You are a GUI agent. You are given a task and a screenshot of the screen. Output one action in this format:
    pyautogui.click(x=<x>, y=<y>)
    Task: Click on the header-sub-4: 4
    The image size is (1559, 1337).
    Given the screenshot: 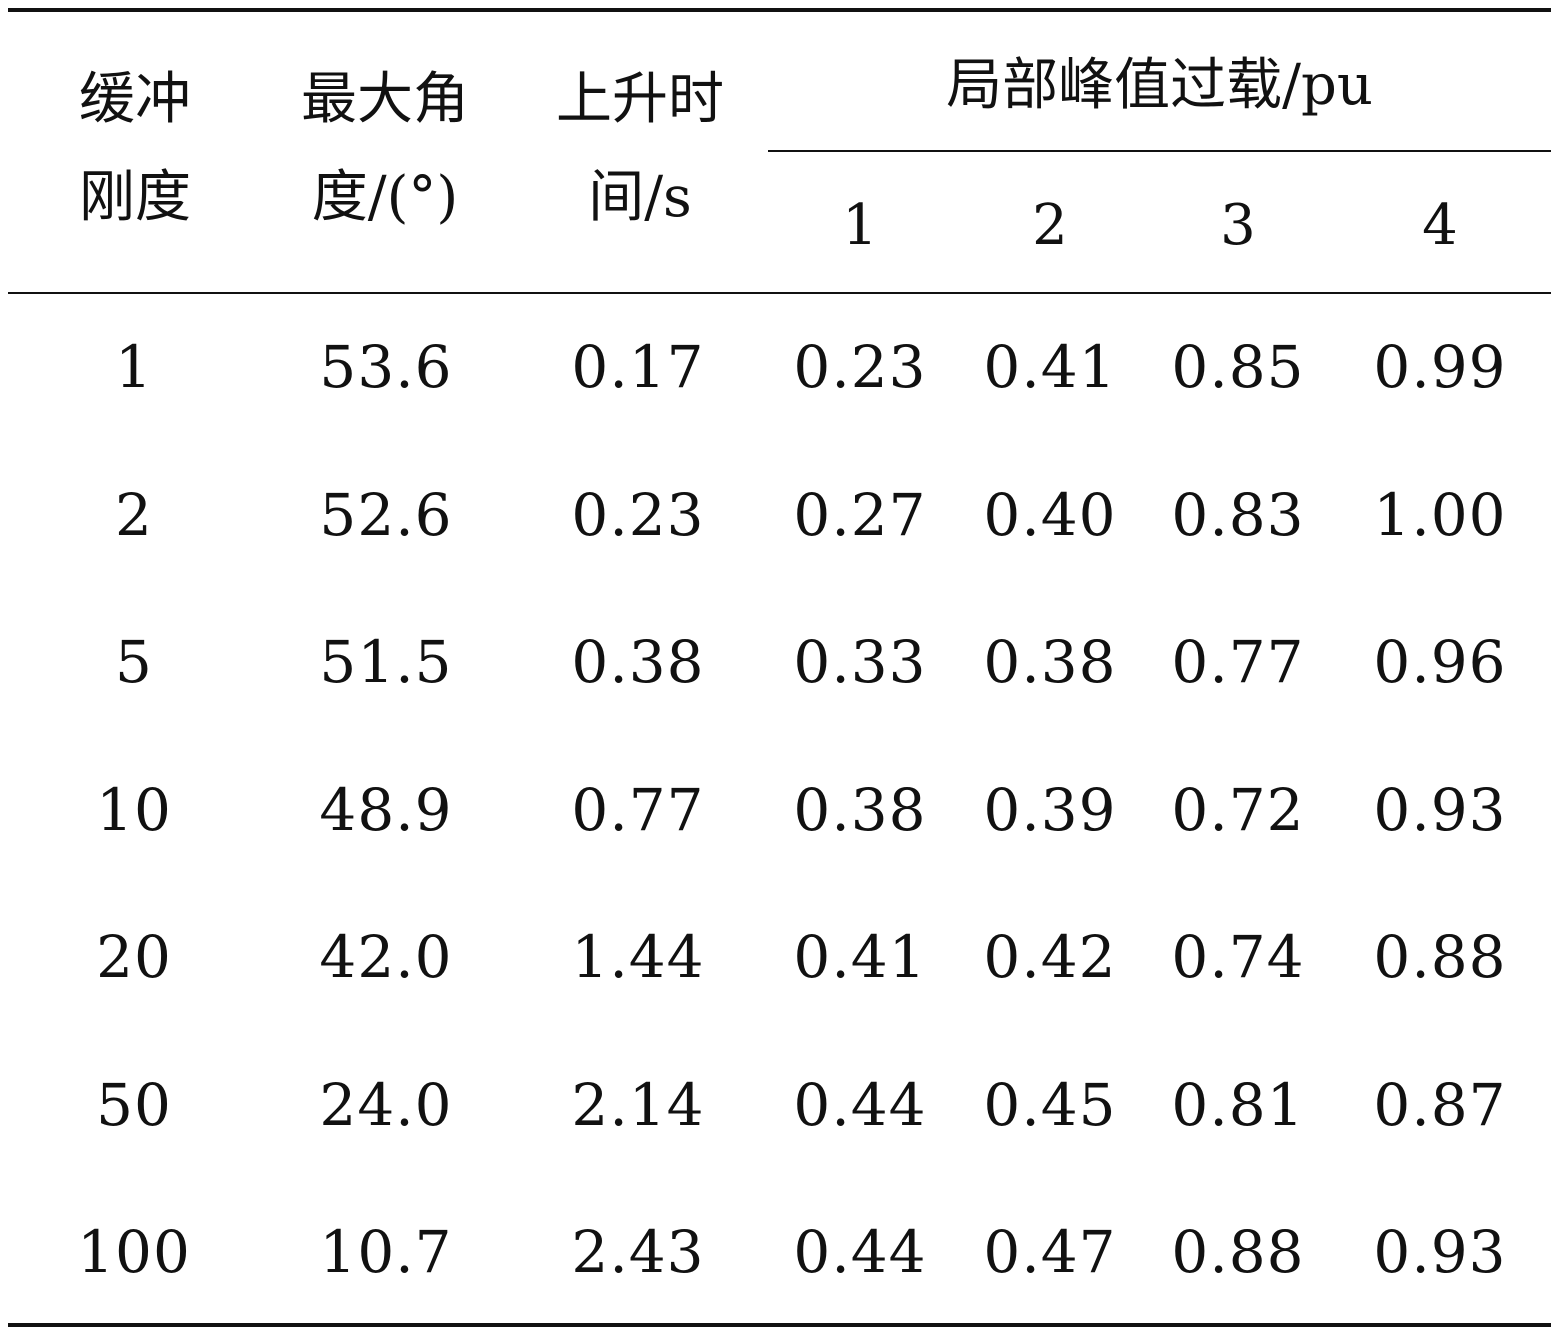 What is the action you would take?
    pyautogui.click(x=1440, y=225)
    